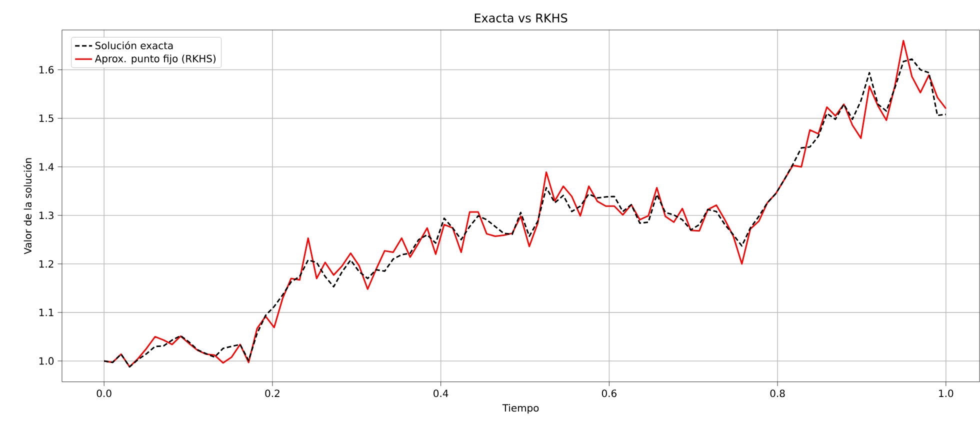 Image resolution: width=980 pixels, height=430 pixels. Describe the element at coordinates (609, 394) in the screenshot. I see `x-tick-label: 0.6` at that location.